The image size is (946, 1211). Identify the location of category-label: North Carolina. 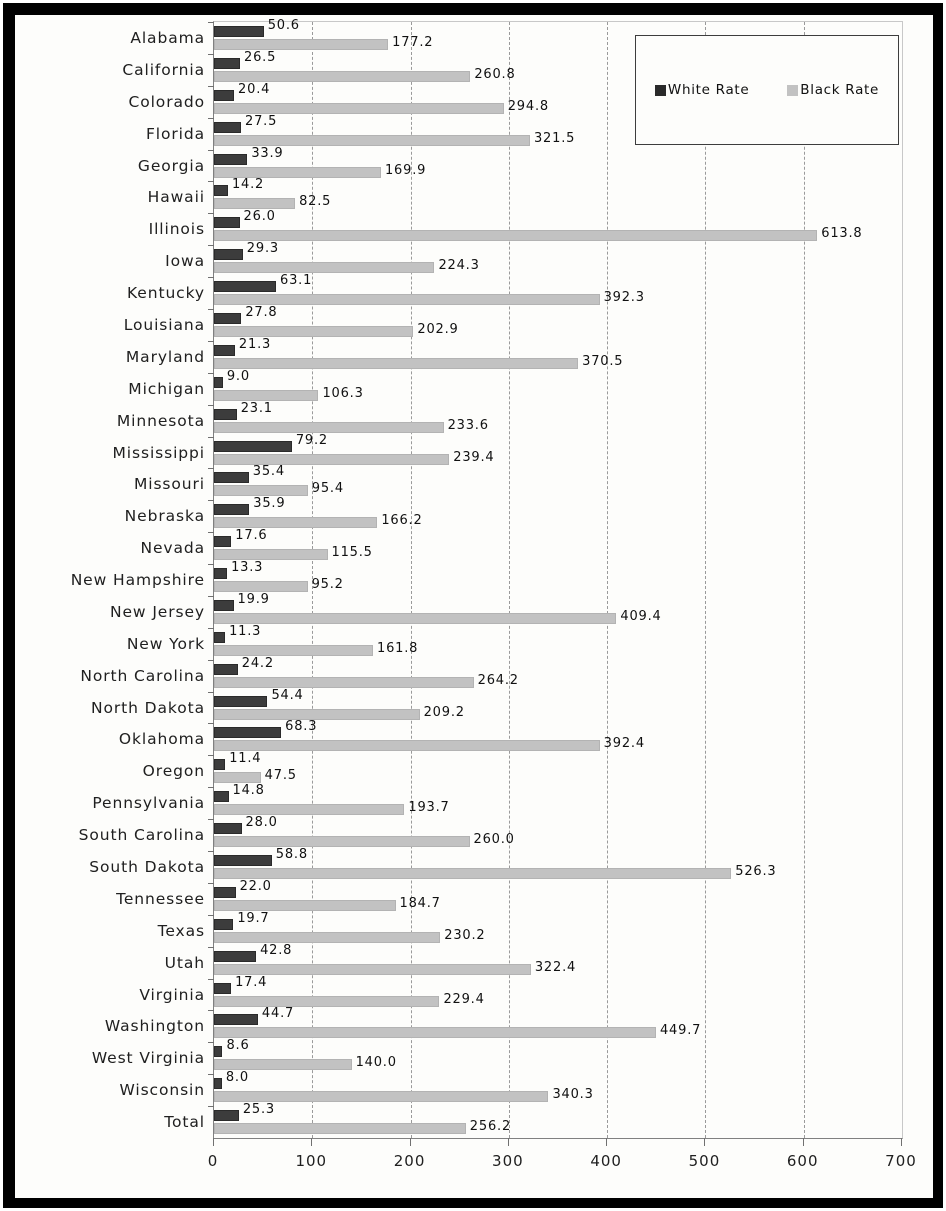
(142, 675).